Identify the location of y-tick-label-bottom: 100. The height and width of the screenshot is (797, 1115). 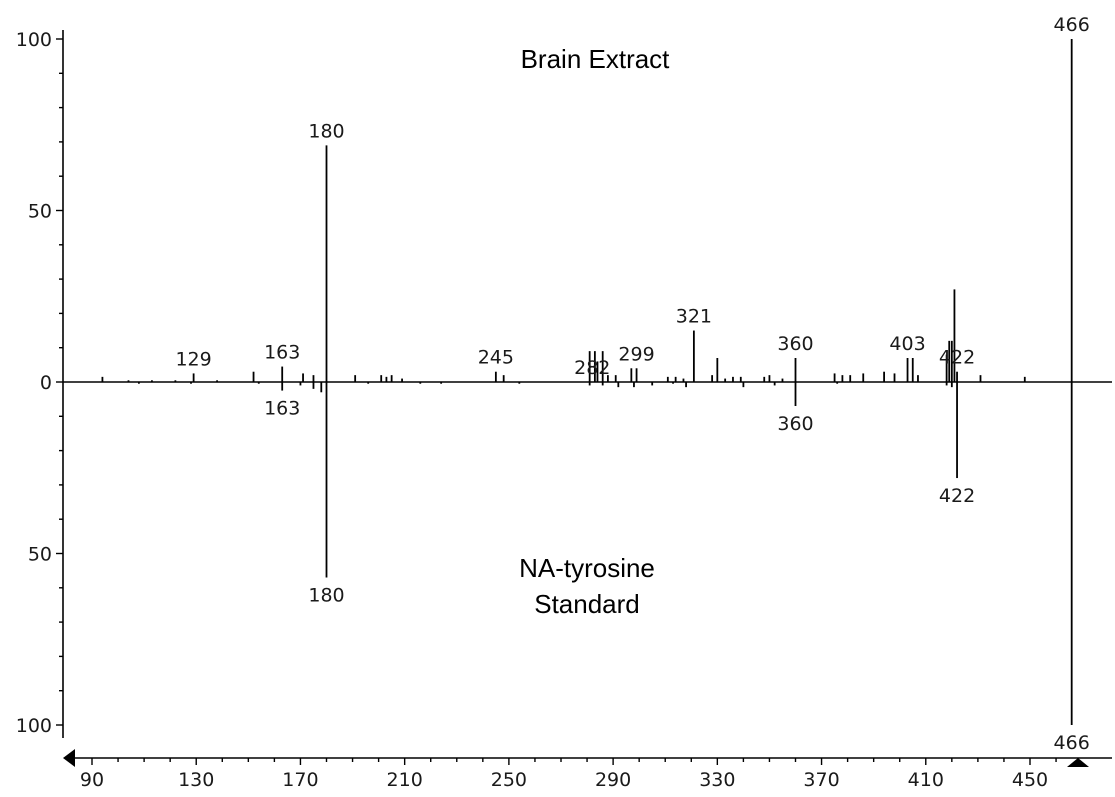
(34, 726).